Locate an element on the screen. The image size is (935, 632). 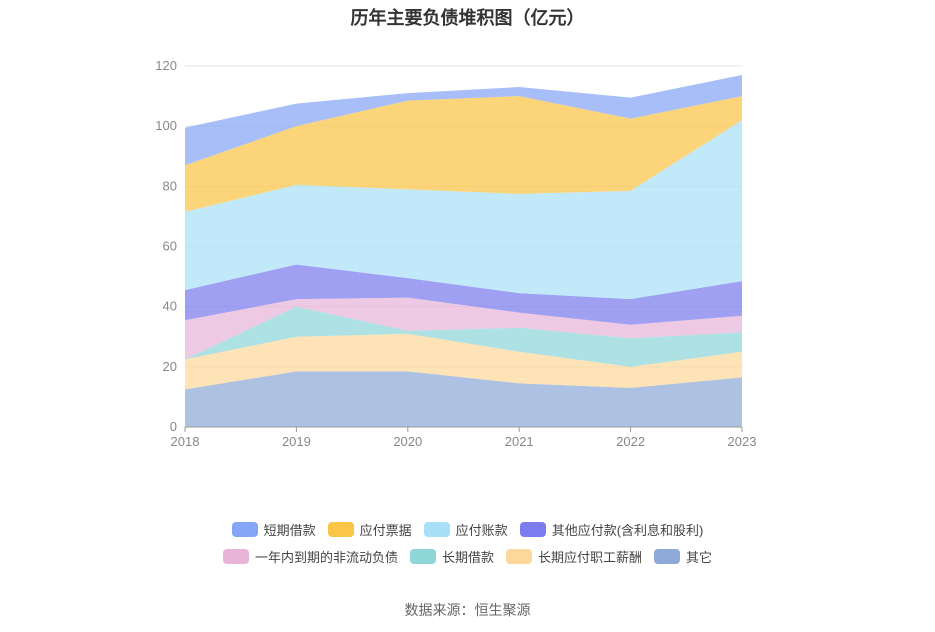
legend-item: 应付账款 is located at coordinates (465, 529).